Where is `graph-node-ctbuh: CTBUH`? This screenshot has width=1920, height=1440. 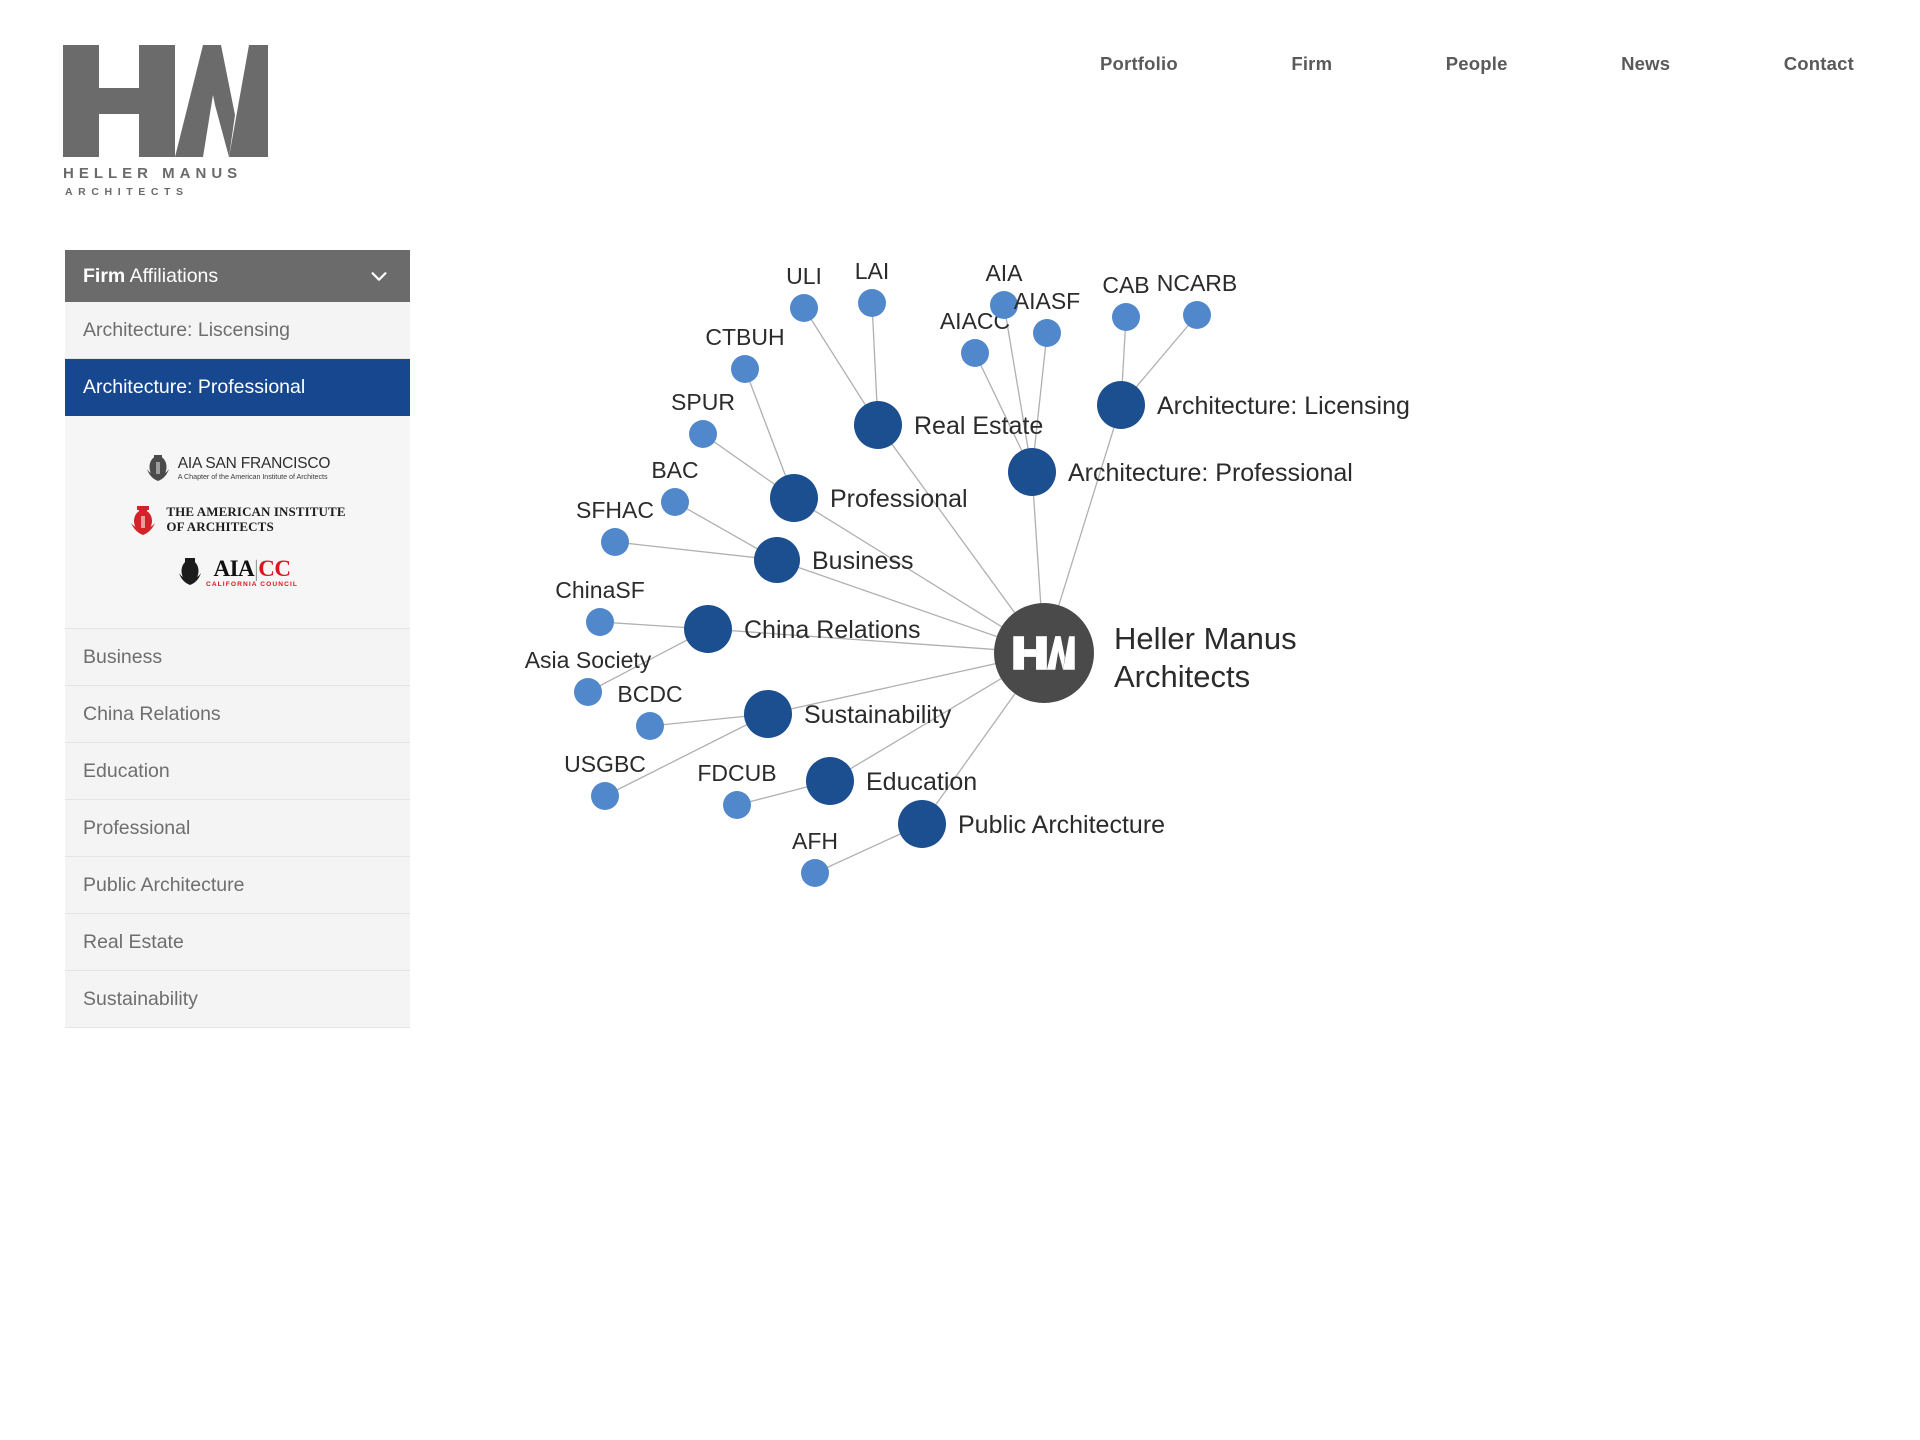 graph-node-ctbuh: CTBUH is located at coordinates (745, 353).